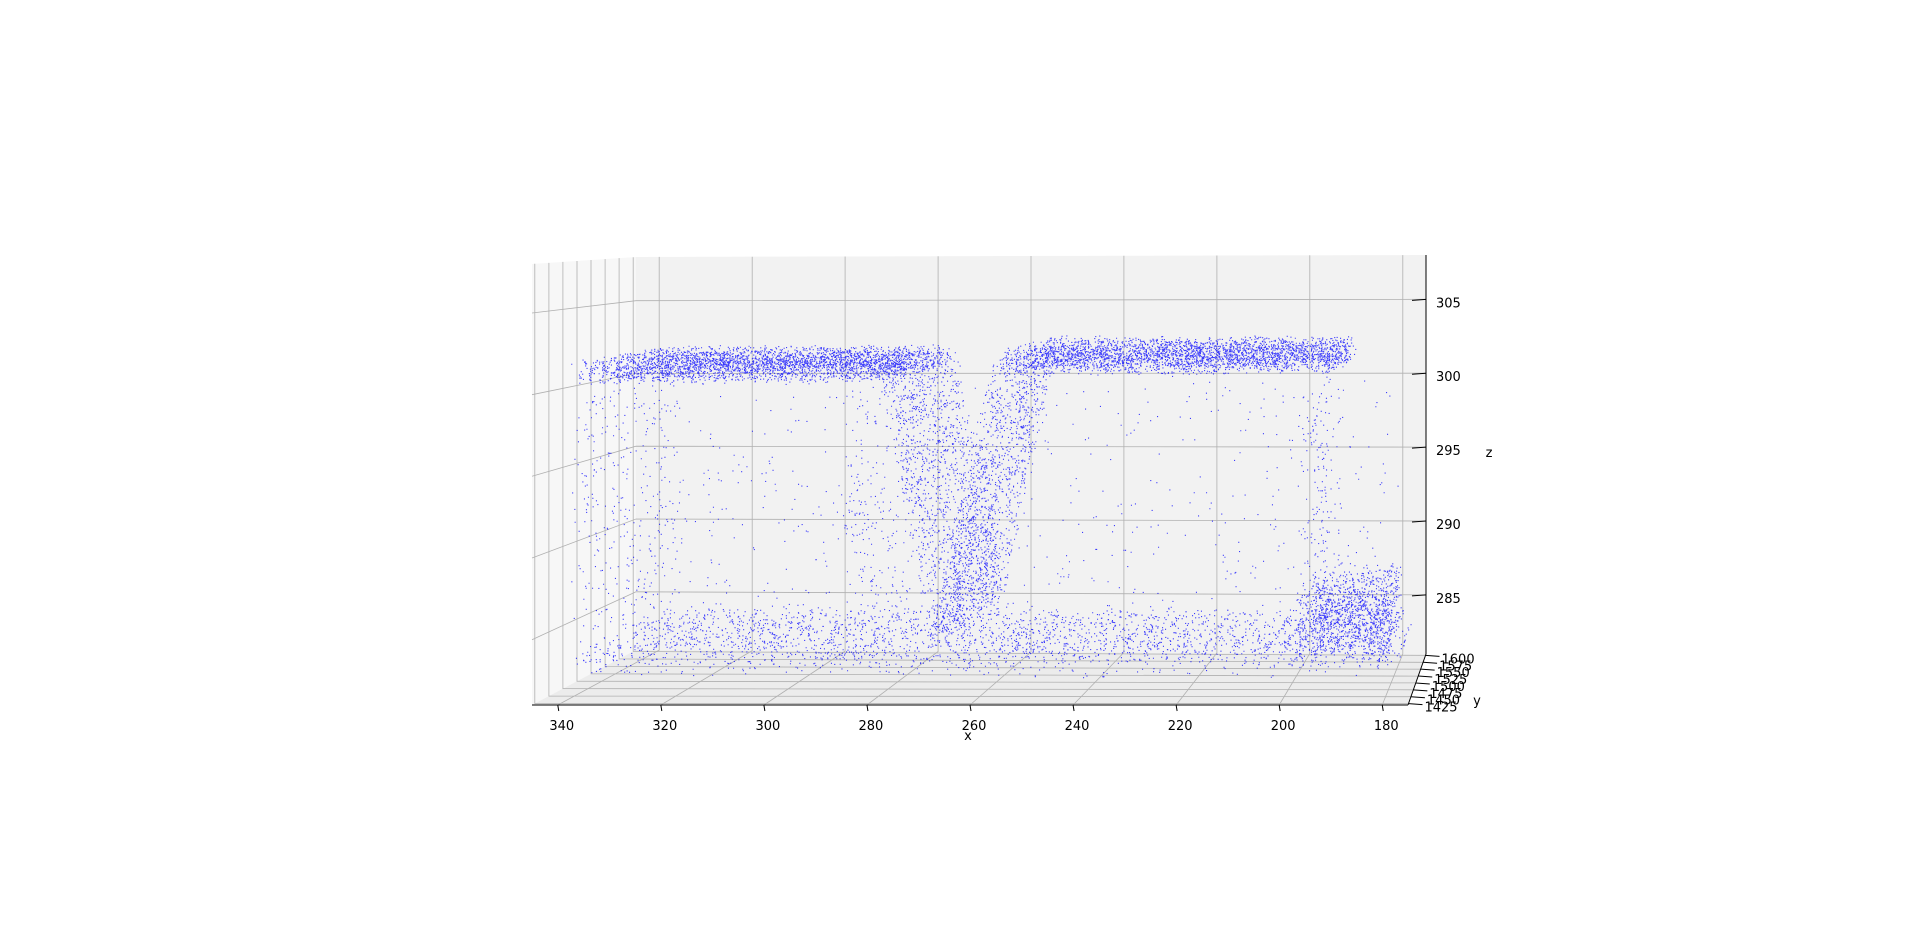 This screenshot has height=949, width=1920. Describe the element at coordinates (1448, 377) in the screenshot. I see `z-tick-label: 300` at that location.